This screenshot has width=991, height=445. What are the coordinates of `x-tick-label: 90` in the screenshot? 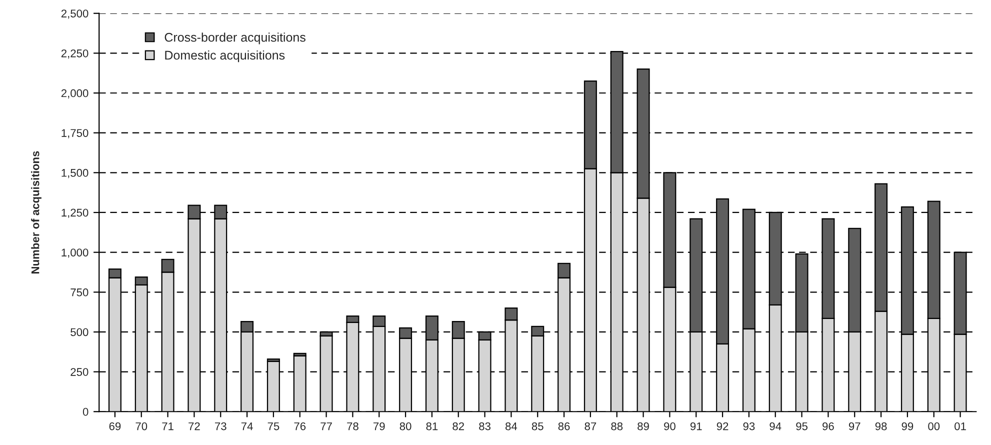 It's located at (670, 426).